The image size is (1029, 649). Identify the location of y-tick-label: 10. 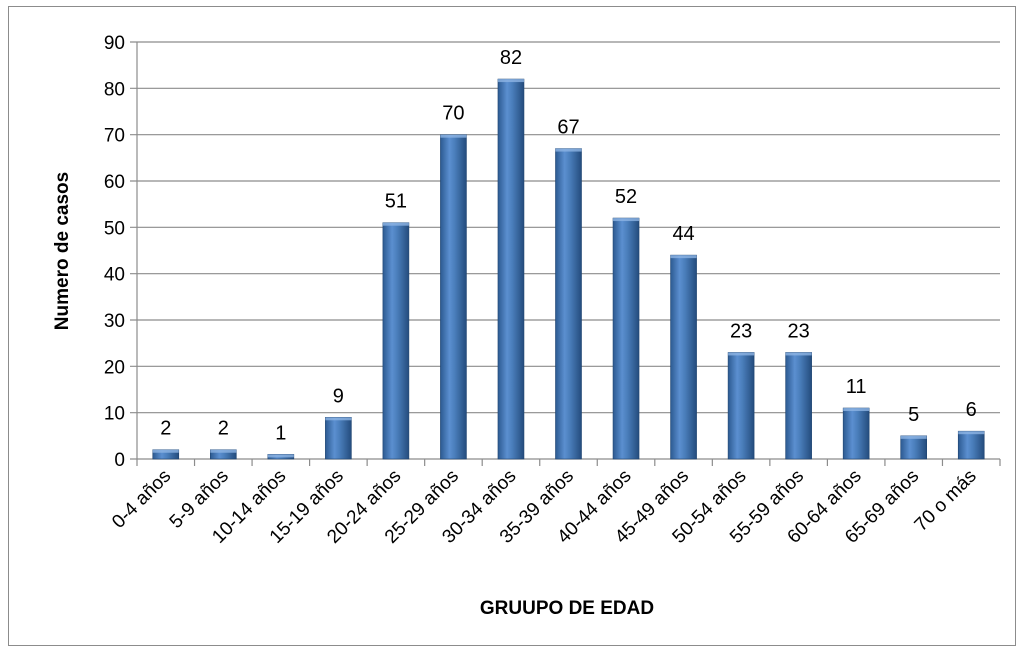
(114, 414).